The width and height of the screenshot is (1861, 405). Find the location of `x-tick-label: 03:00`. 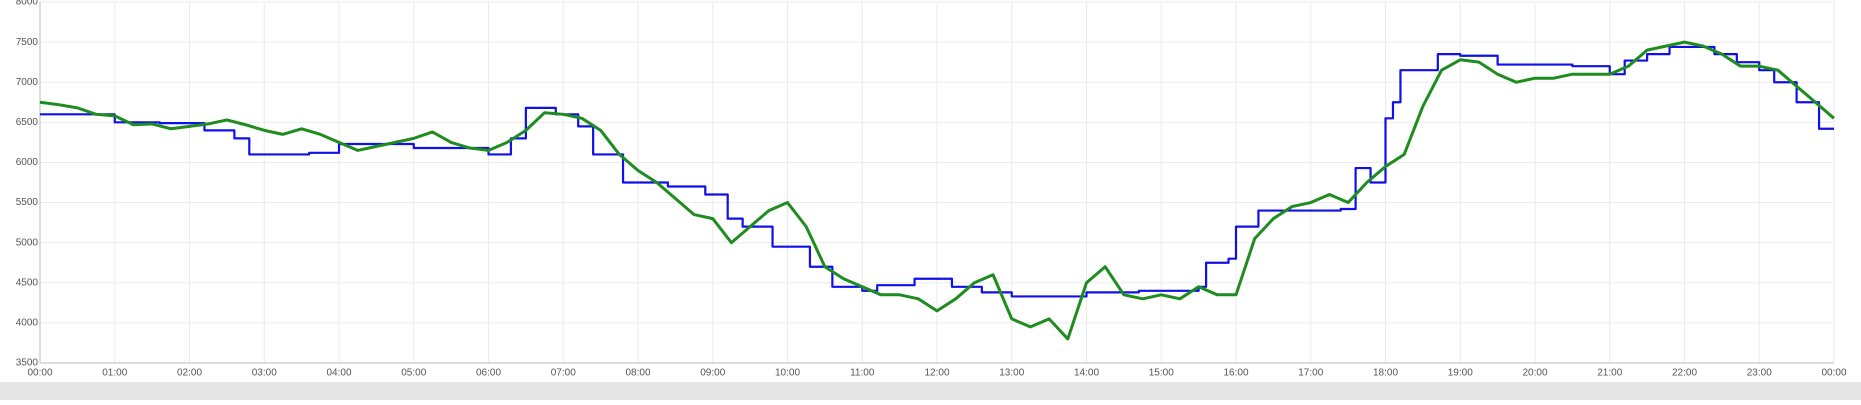

x-tick-label: 03:00 is located at coordinates (264, 373).